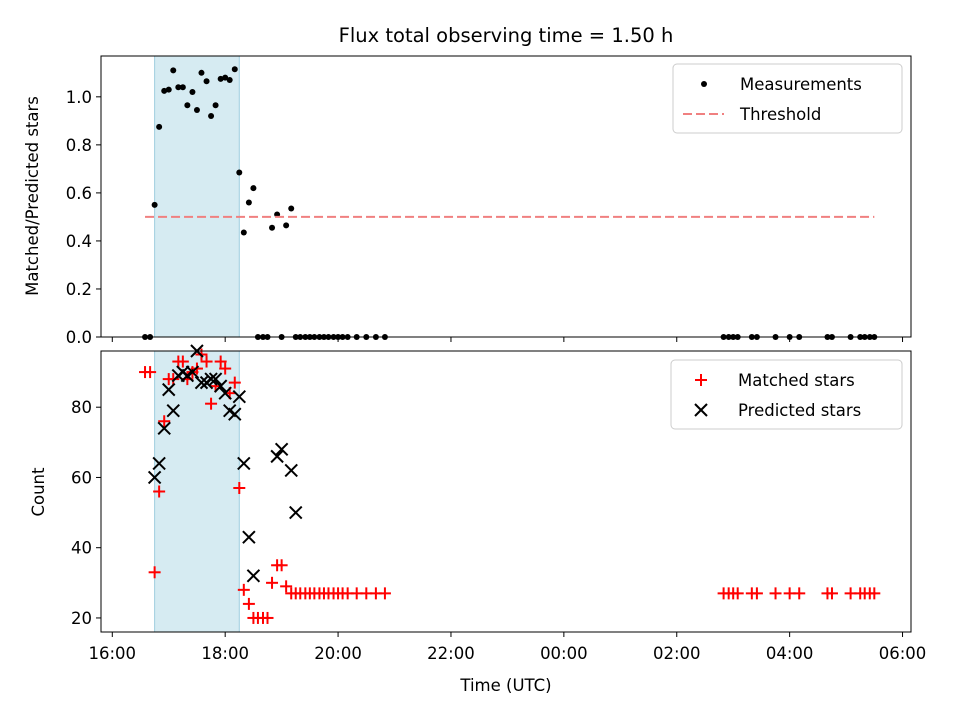 This screenshot has height=720, width=960. Describe the element at coordinates (81, 548) in the screenshot. I see `bot-y-tick-label: 40` at that location.